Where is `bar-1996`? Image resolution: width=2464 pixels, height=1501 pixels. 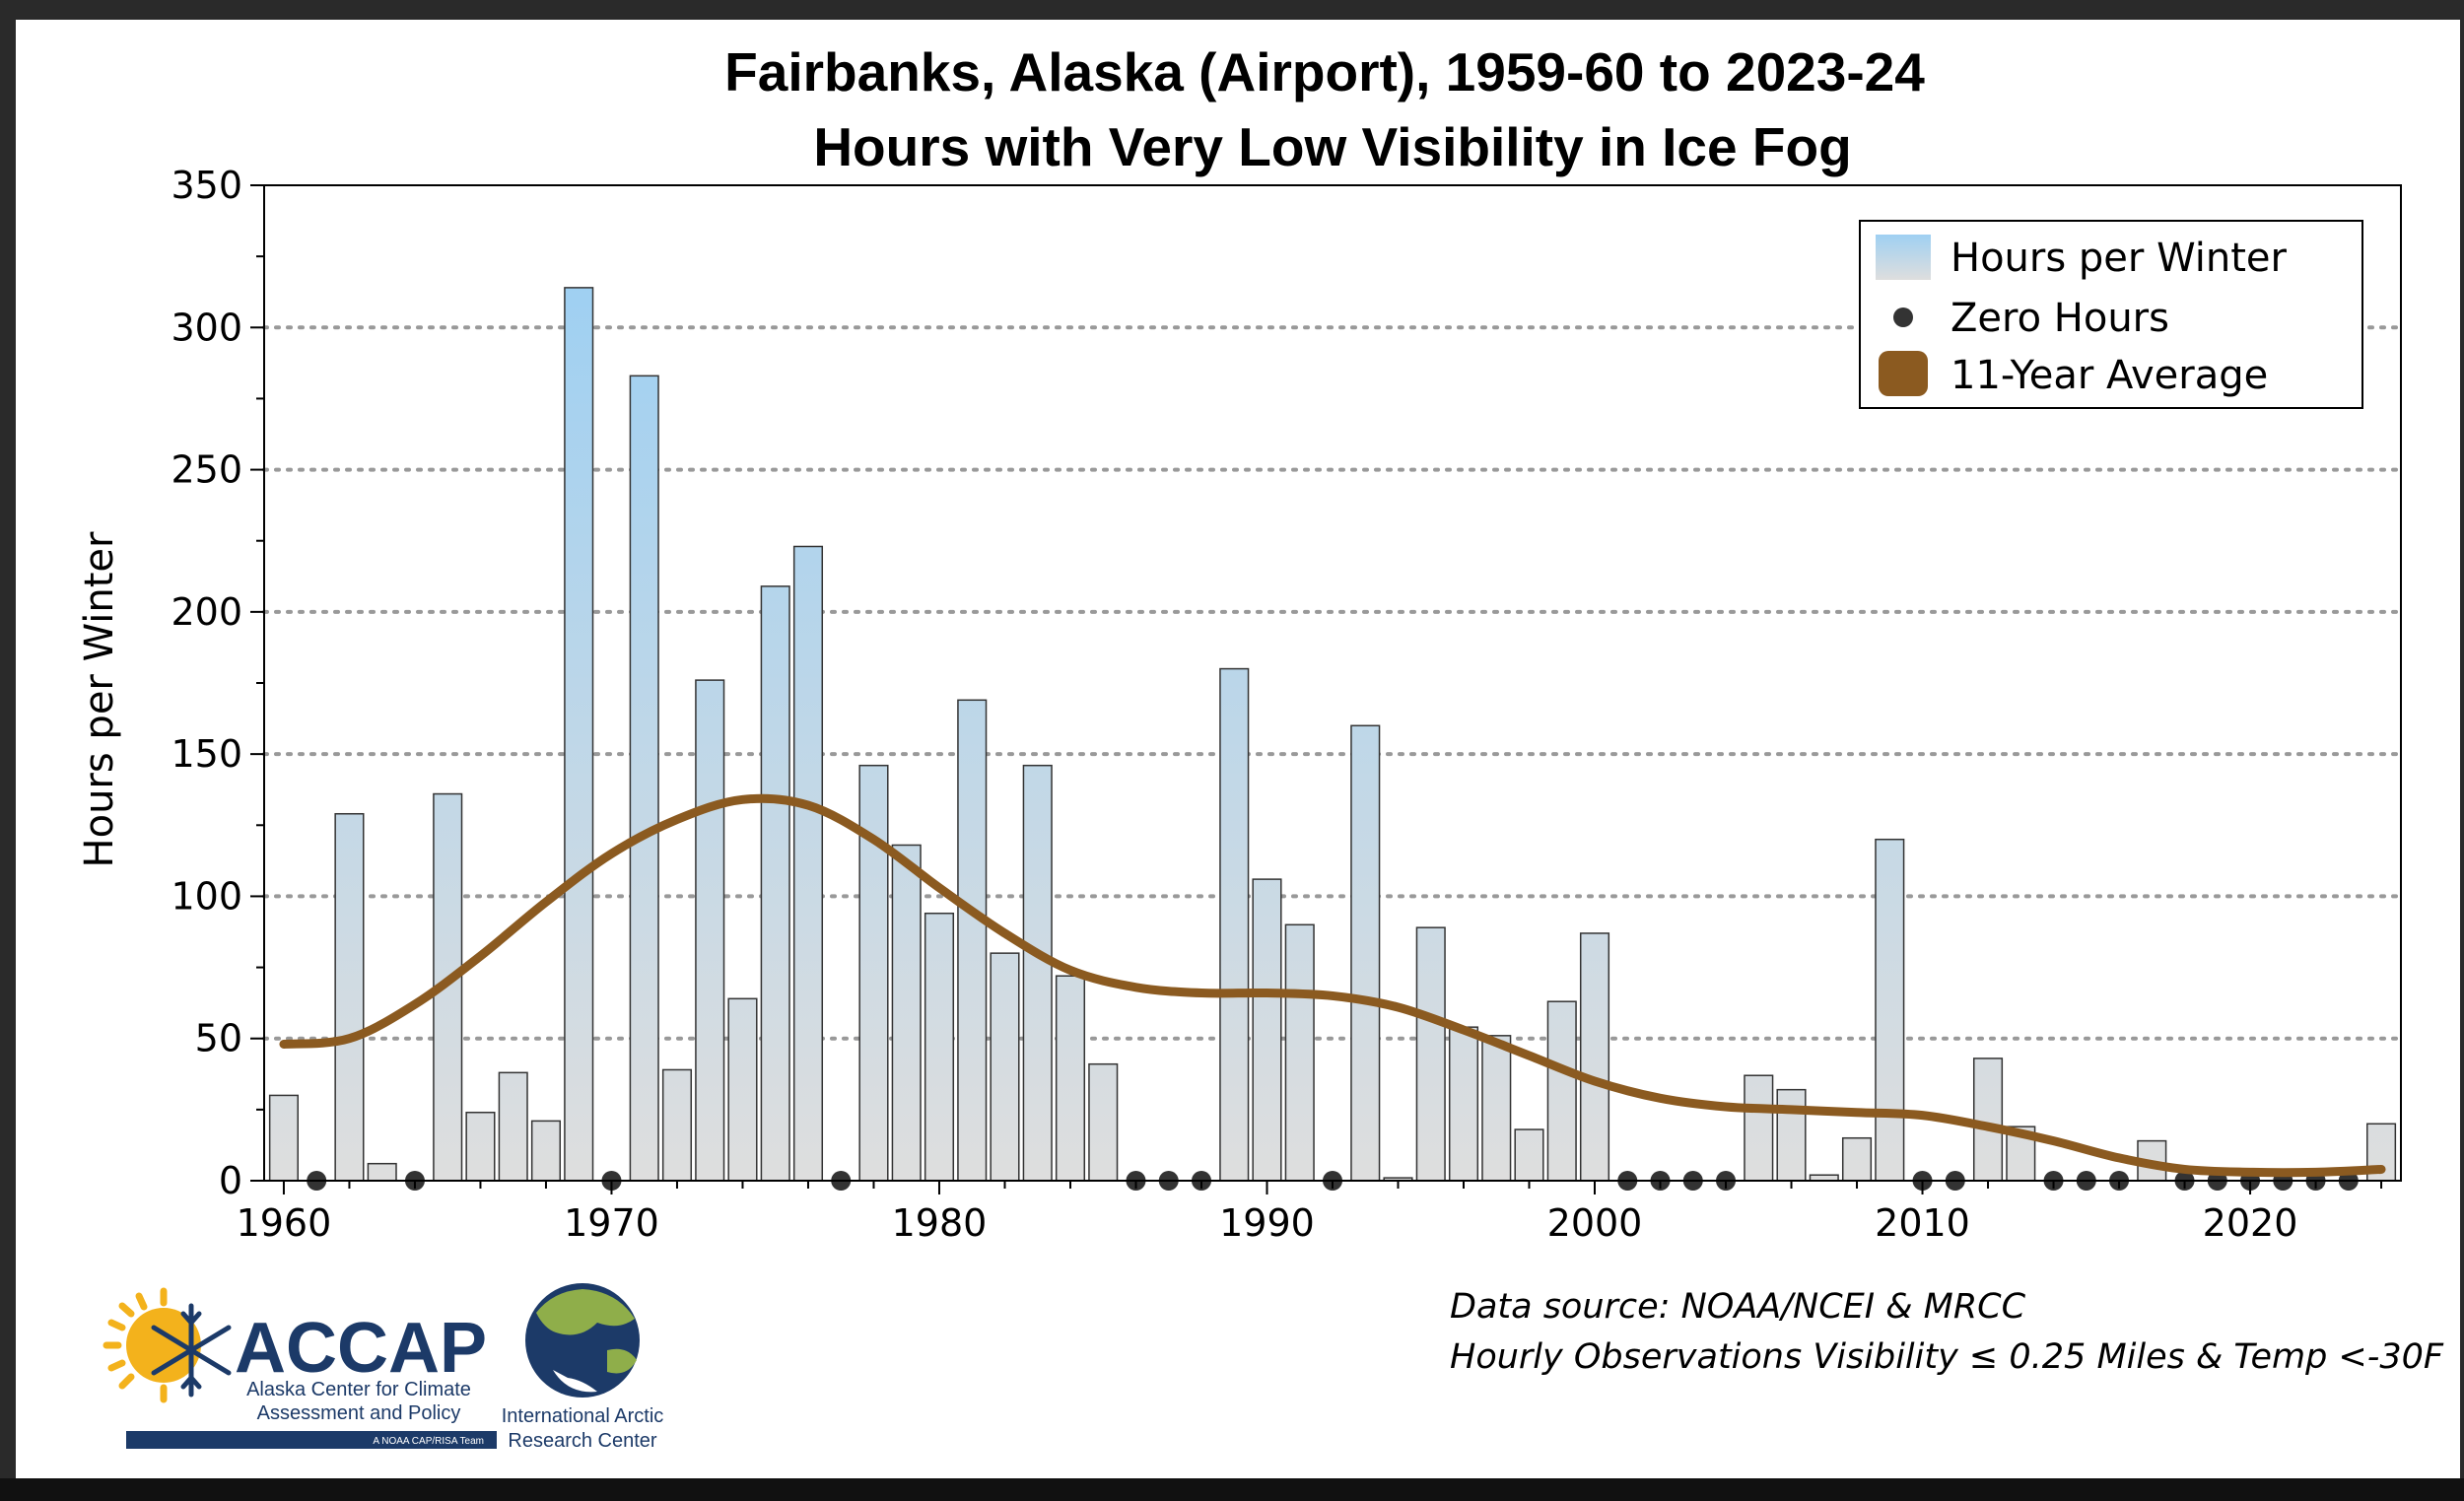 bar-1996 is located at coordinates (1463, 1104).